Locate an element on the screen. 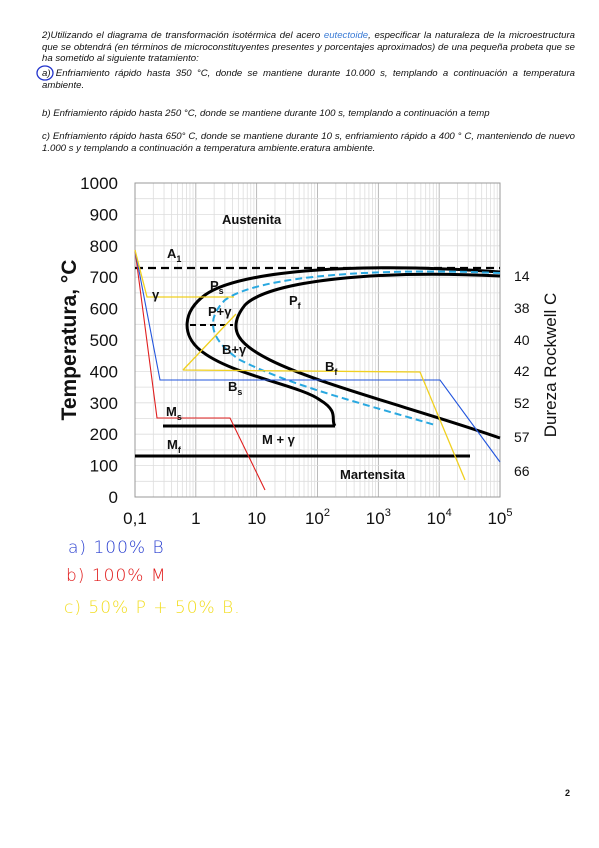 Image resolution: width=599 pixels, height=848 pixels. x-tick-base: 0,1 is located at coordinates (135, 518).